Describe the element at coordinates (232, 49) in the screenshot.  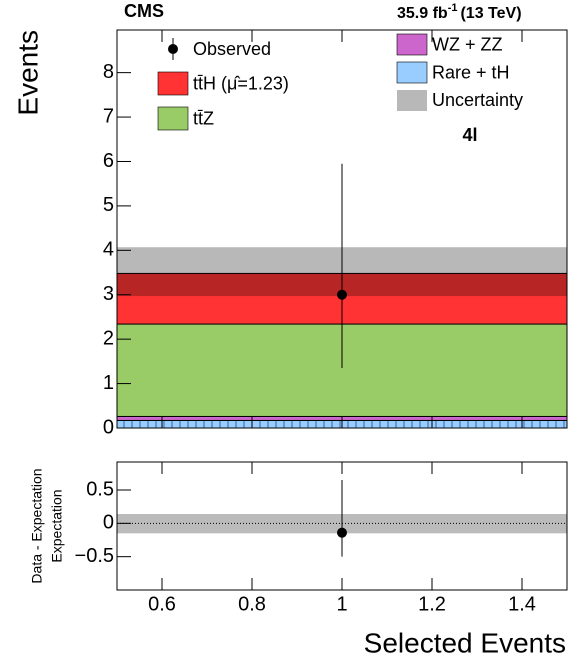
I see `legend-label: Observed` at that location.